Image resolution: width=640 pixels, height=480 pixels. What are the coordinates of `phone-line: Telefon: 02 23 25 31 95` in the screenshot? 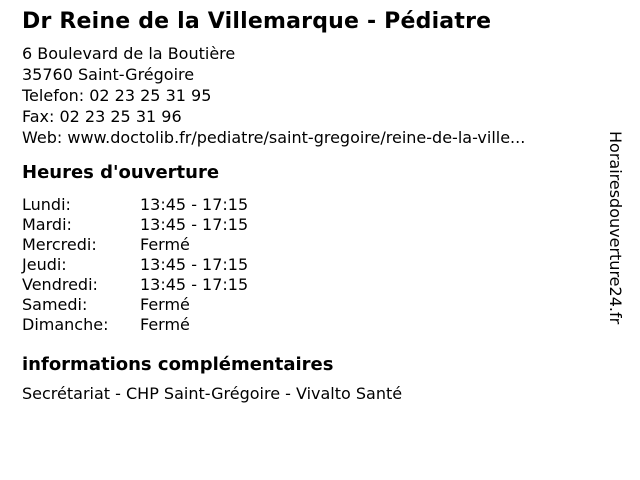 It's located at (117, 95).